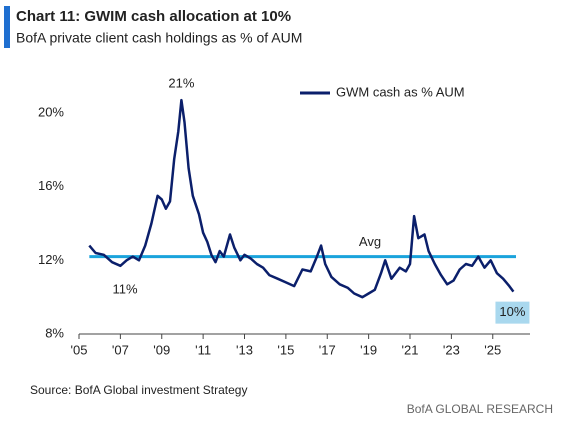  I want to click on y-tick-label: 20%, so click(51, 111).